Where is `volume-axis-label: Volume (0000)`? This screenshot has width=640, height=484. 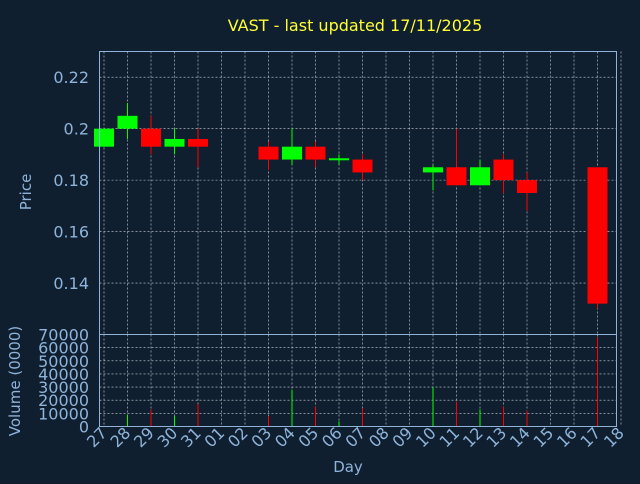 volume-axis-label: Volume (0000) is located at coordinates (15, 381).